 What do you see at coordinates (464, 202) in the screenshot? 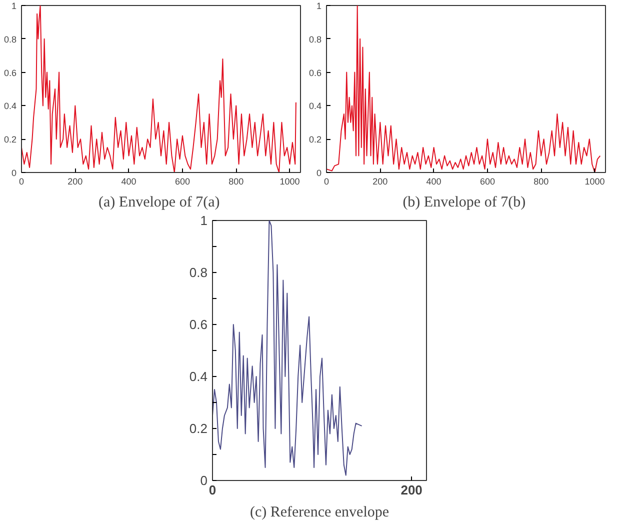
I see `text: (b) Envelope of 7(b)` at bounding box center [464, 202].